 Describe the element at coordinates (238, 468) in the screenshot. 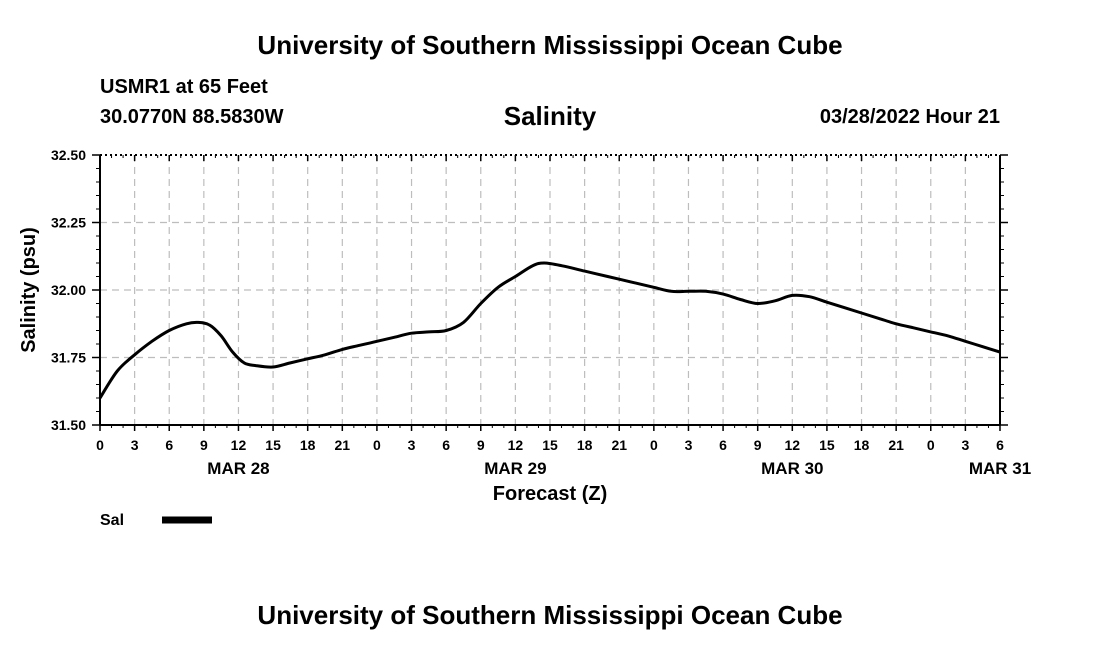

I see `date-label: MAR 28` at that location.